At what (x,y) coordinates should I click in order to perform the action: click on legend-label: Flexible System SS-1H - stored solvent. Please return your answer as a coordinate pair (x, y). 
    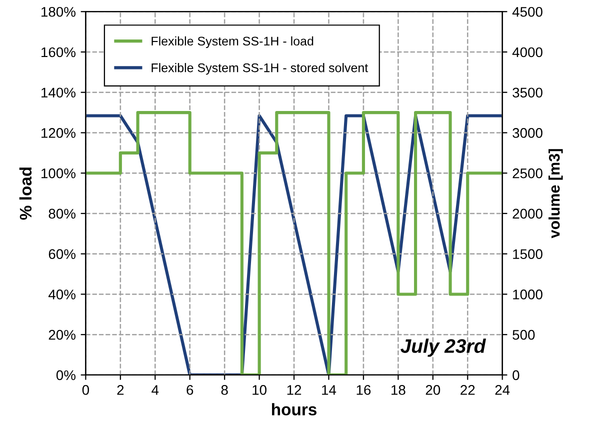
    Looking at the image, I should click on (260, 69).